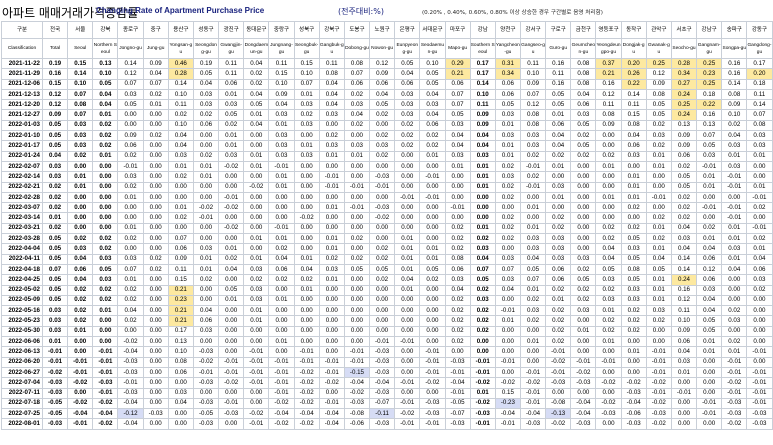 The image size is (773, 445). What do you see at coordinates (22, 424) in the screenshot?
I see `row-date: 2022-08-01` at bounding box center [22, 424].